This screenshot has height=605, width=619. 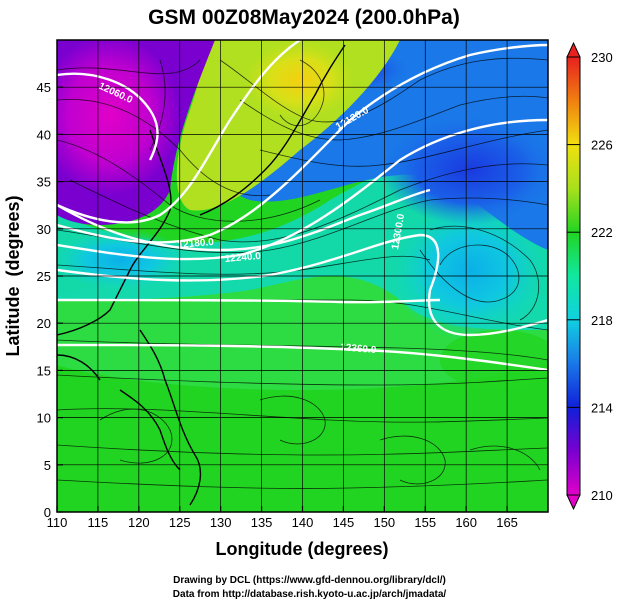 I want to click on field-yellow-core, so click(x=300, y=80).